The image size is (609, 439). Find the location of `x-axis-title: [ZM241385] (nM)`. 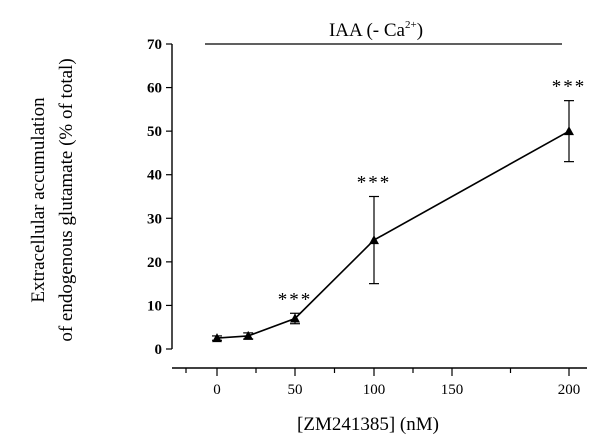

x-axis-title: [ZM241385] (nM) is located at coordinates (368, 424).